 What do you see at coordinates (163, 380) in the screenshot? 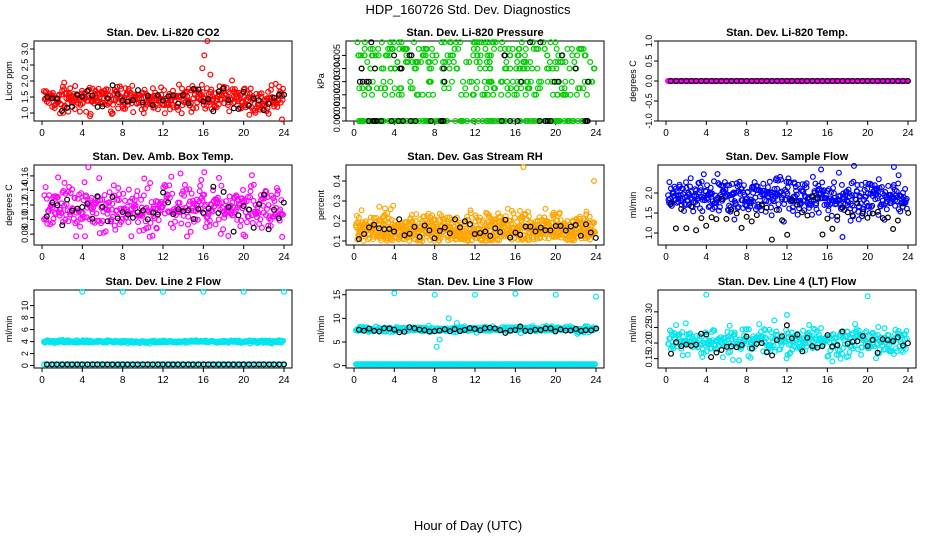
I see `x-tick-label: 12` at bounding box center [163, 380].